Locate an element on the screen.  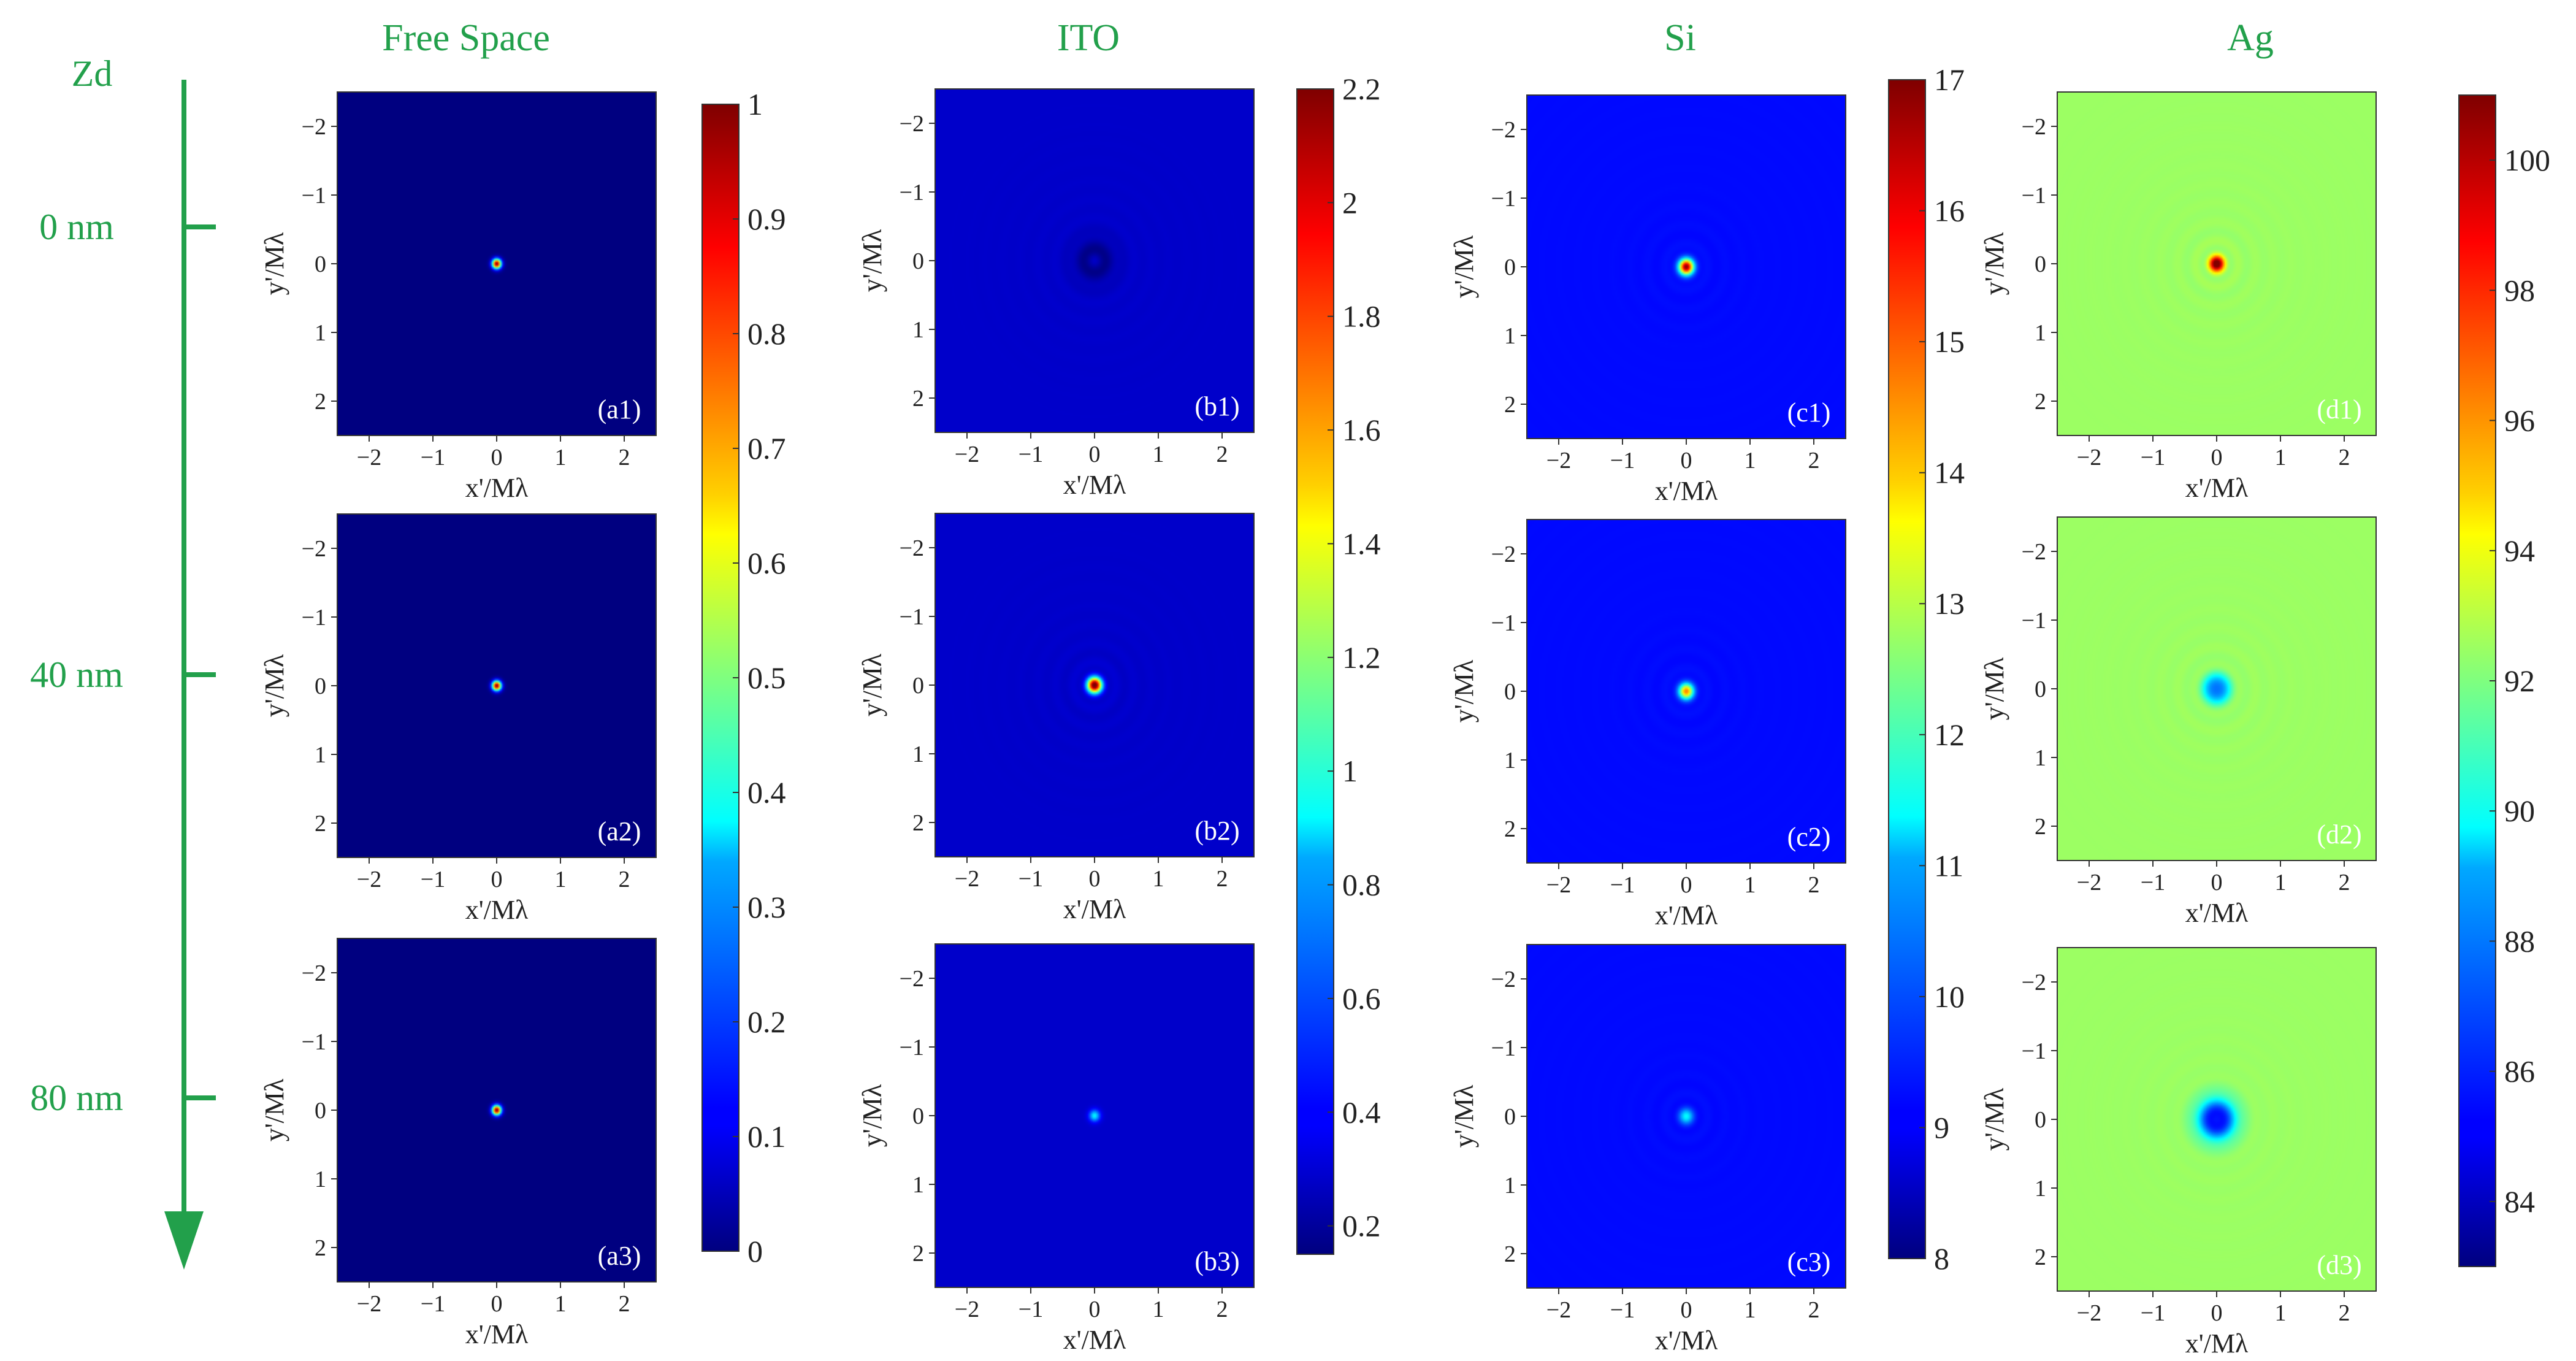
colorbar-tick-label: 0.8 is located at coordinates (1361, 885).